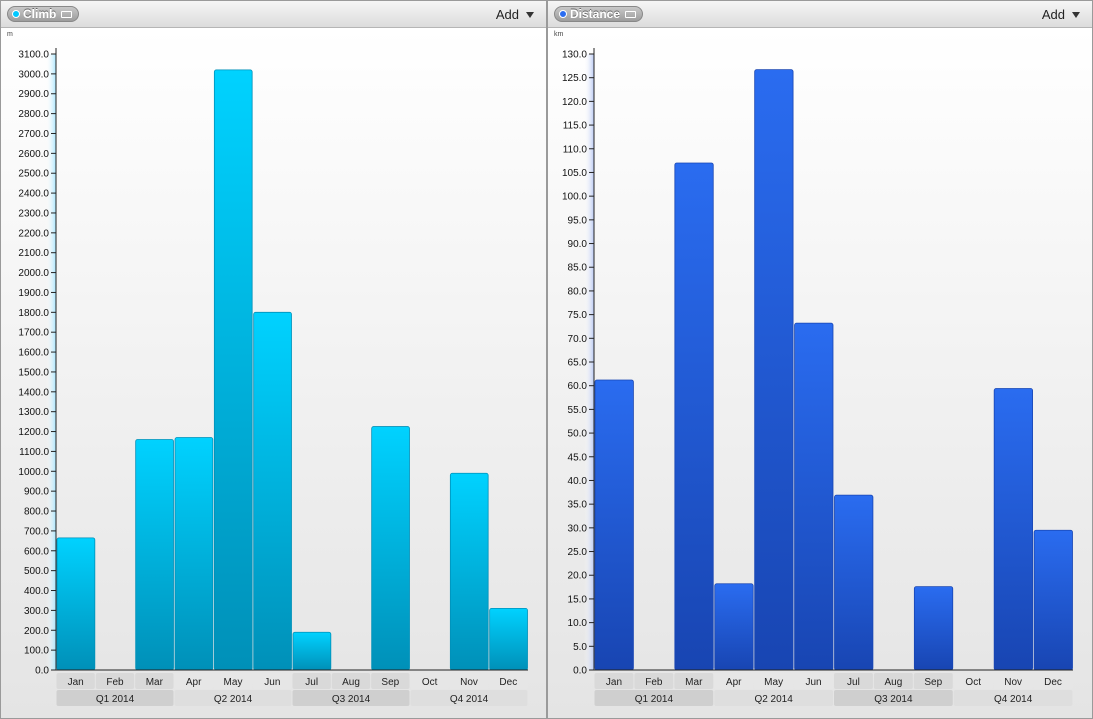 The height and width of the screenshot is (719, 1093). Describe the element at coordinates (599, 14) in the screenshot. I see `distance-title-pill: Distance` at that location.